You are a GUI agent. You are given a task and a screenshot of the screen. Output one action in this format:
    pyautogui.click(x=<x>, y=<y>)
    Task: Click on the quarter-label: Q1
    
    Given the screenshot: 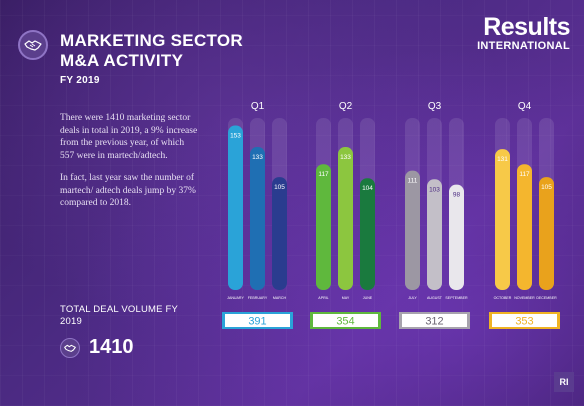 What is the action you would take?
    pyautogui.click(x=258, y=106)
    